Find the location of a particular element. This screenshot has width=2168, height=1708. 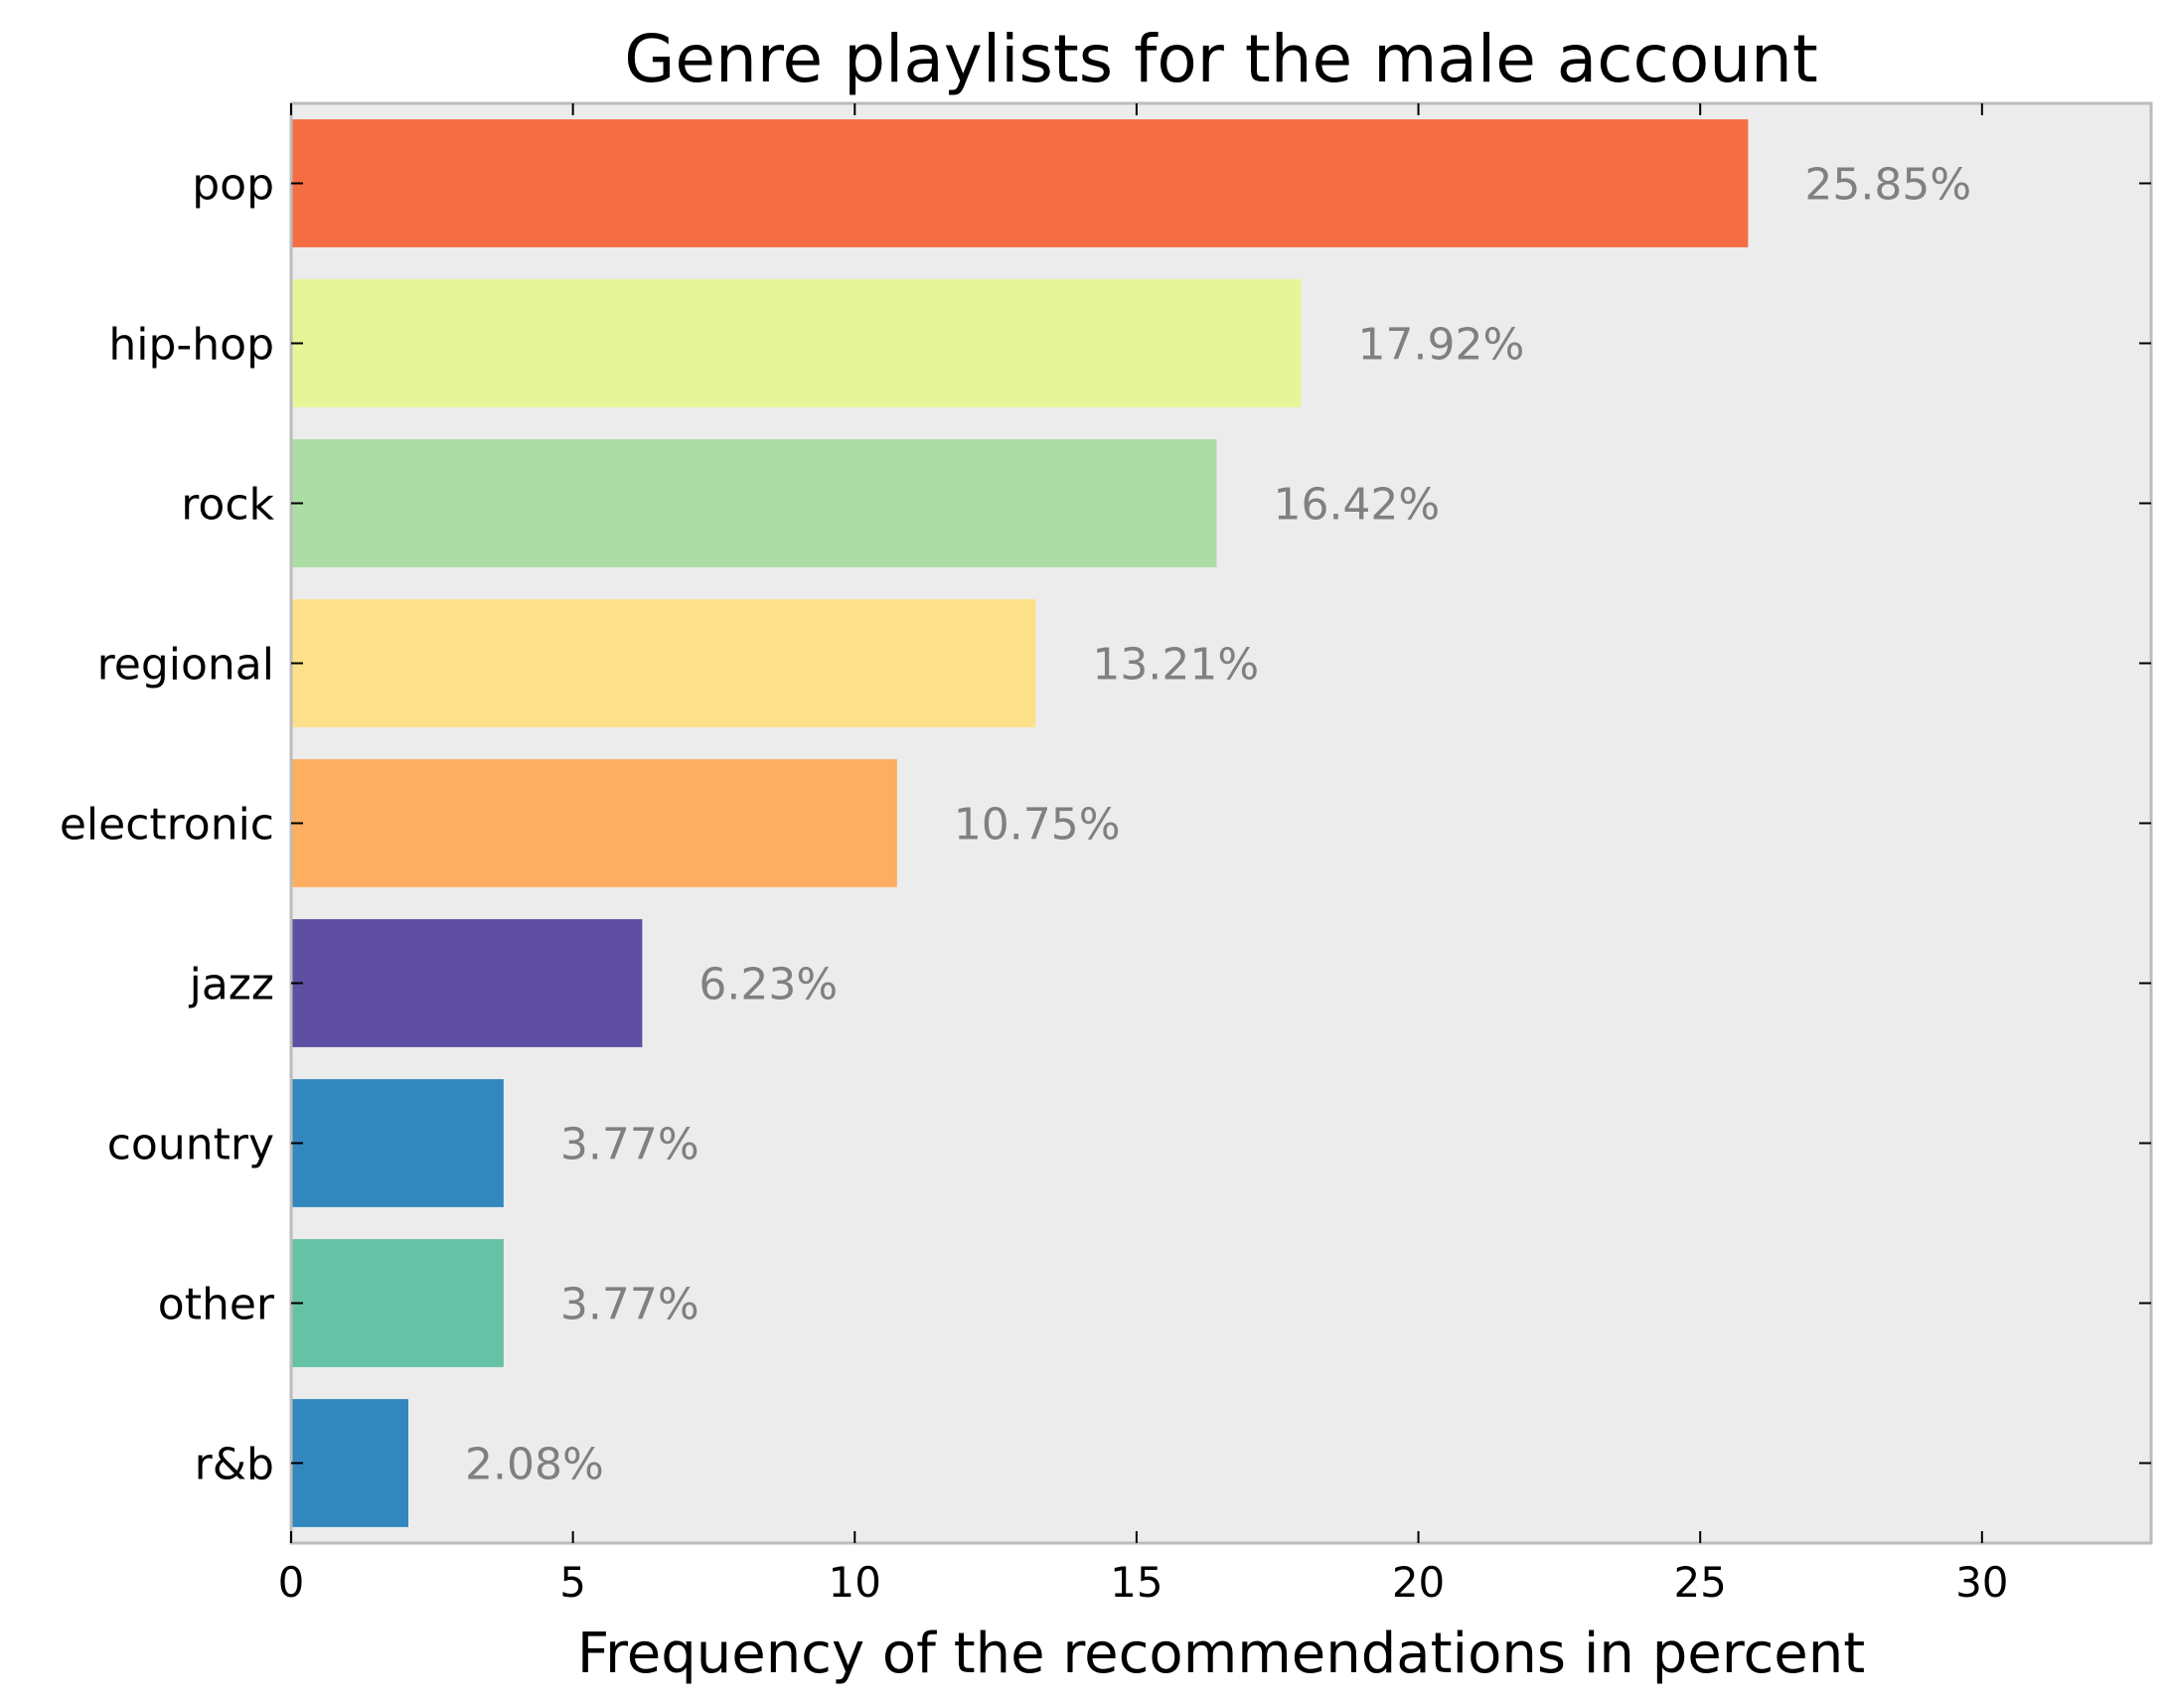

x-tick-label: 15 is located at coordinates (1136, 1582).